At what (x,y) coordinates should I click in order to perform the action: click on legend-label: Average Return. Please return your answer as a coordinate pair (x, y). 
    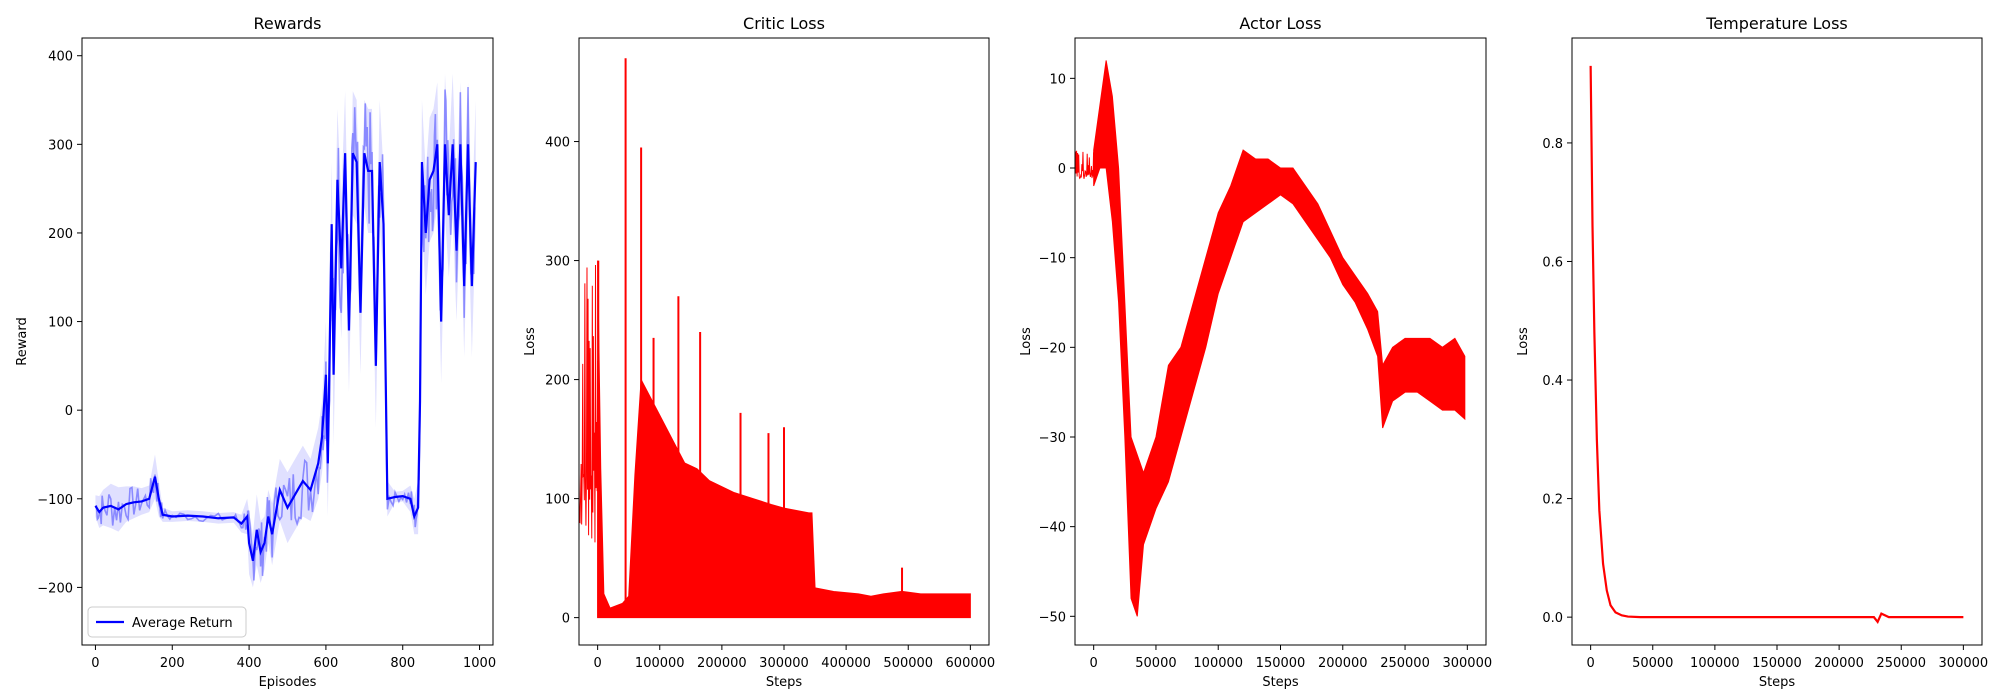
    Looking at the image, I should click on (182, 623).